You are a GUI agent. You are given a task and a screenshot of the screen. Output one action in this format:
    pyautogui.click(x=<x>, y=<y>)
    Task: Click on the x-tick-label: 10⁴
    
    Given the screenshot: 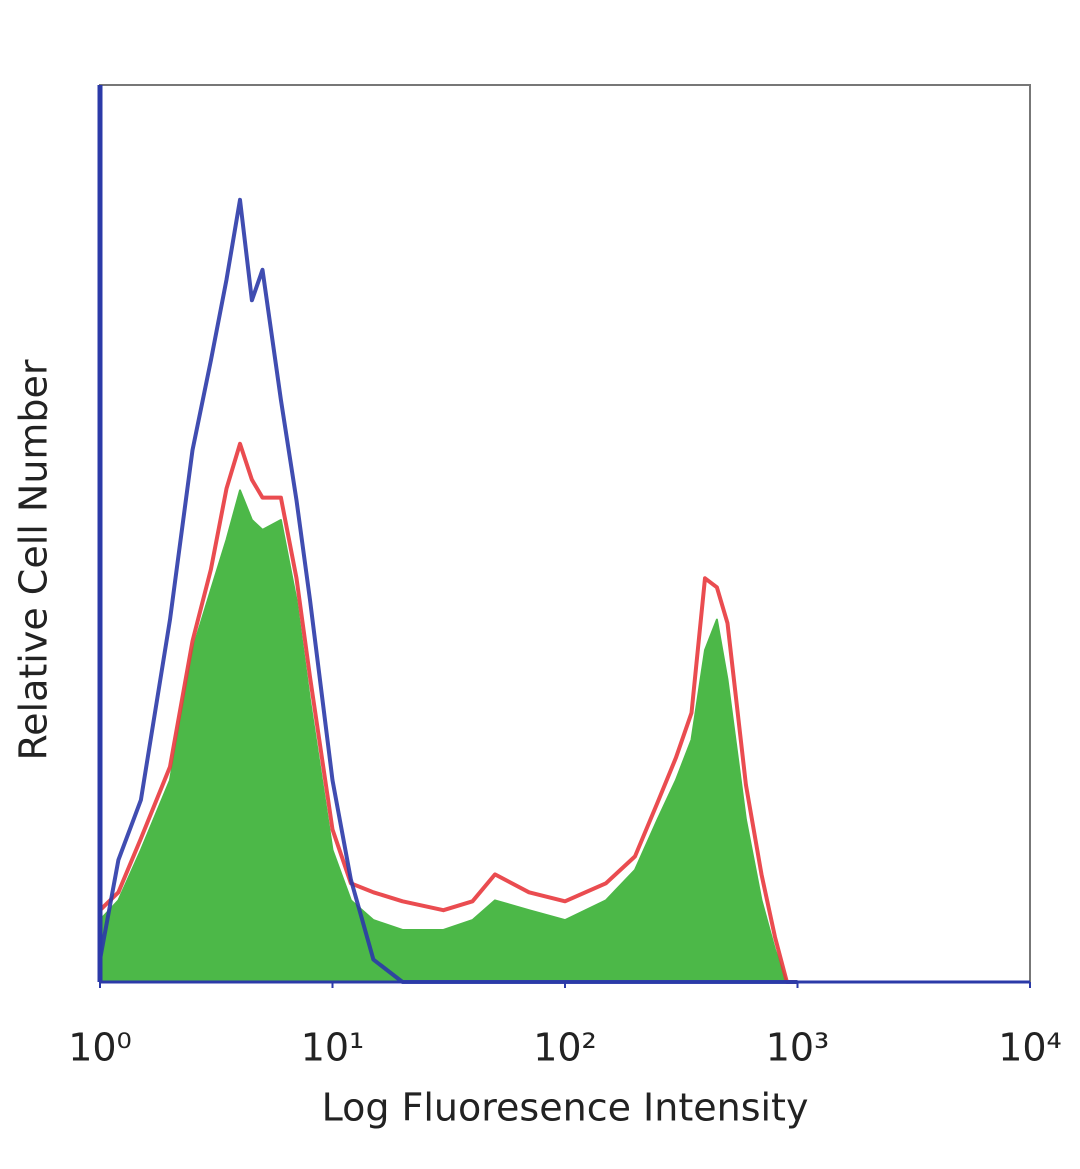 What is the action you would take?
    pyautogui.click(x=1030, y=1048)
    